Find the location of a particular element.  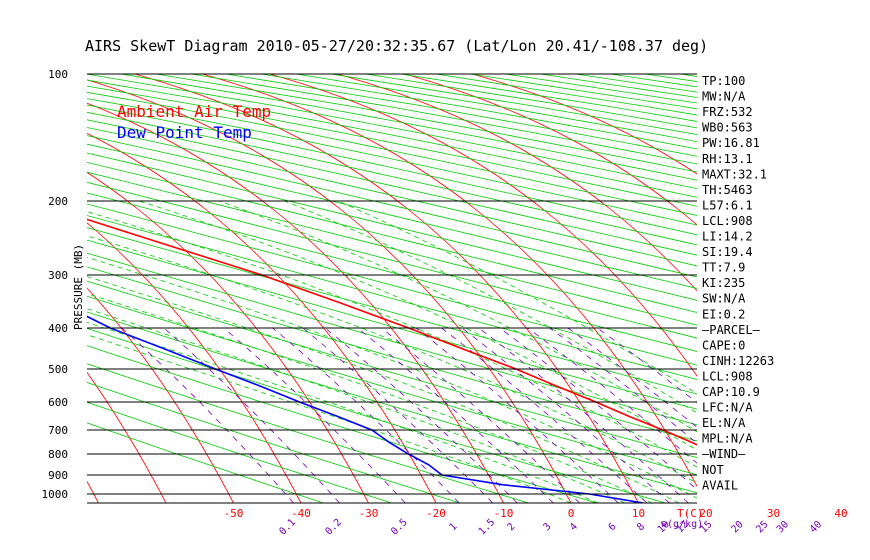

bottom-tick-label: 40 is located at coordinates (840, 513).